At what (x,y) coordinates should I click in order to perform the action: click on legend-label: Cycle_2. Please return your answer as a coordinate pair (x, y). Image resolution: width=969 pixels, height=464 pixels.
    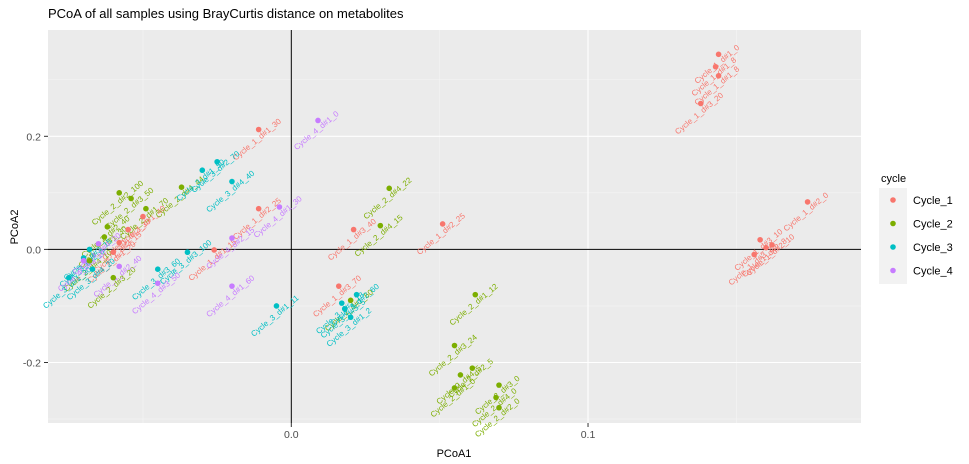
    Looking at the image, I should click on (933, 225).